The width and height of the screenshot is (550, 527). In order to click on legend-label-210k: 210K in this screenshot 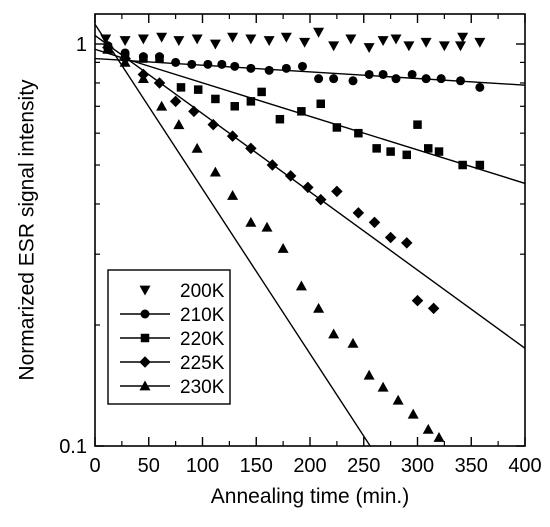, I will do `click(202, 315)`.